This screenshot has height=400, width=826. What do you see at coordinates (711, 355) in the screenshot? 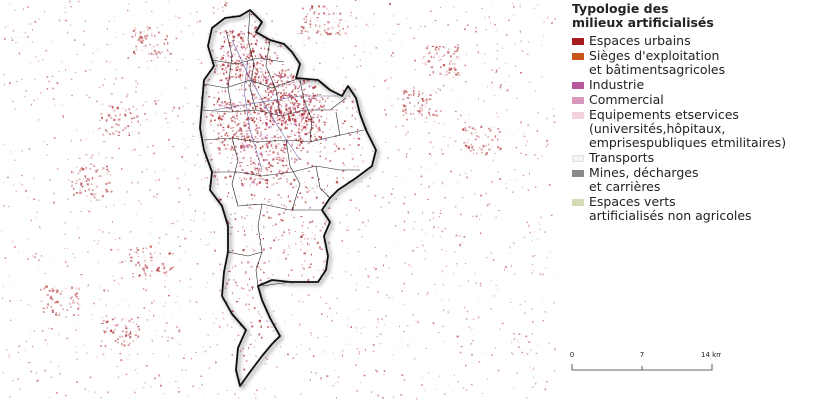
I see `scale-tick-label: 14 km` at bounding box center [711, 355].